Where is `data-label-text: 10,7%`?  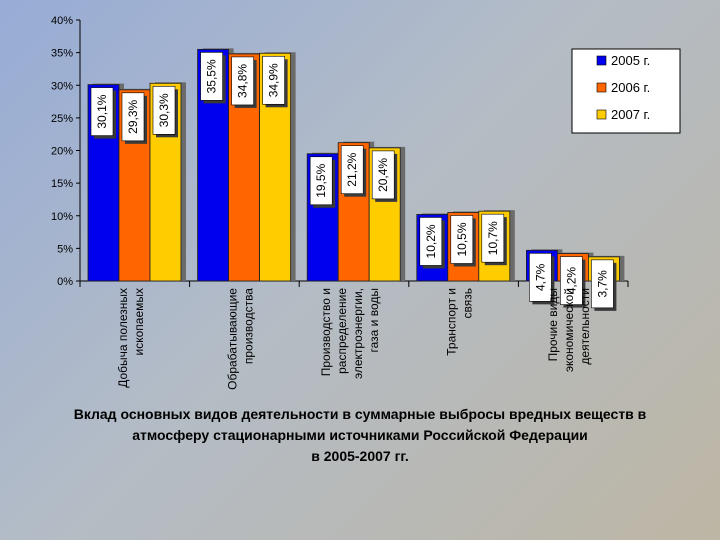
data-label-text: 10,7% is located at coordinates (493, 238).